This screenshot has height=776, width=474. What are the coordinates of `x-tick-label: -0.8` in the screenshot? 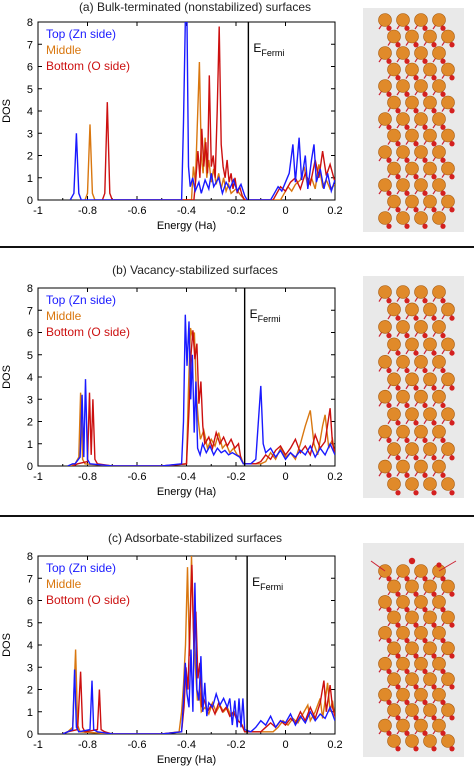 It's located at (87, 477).